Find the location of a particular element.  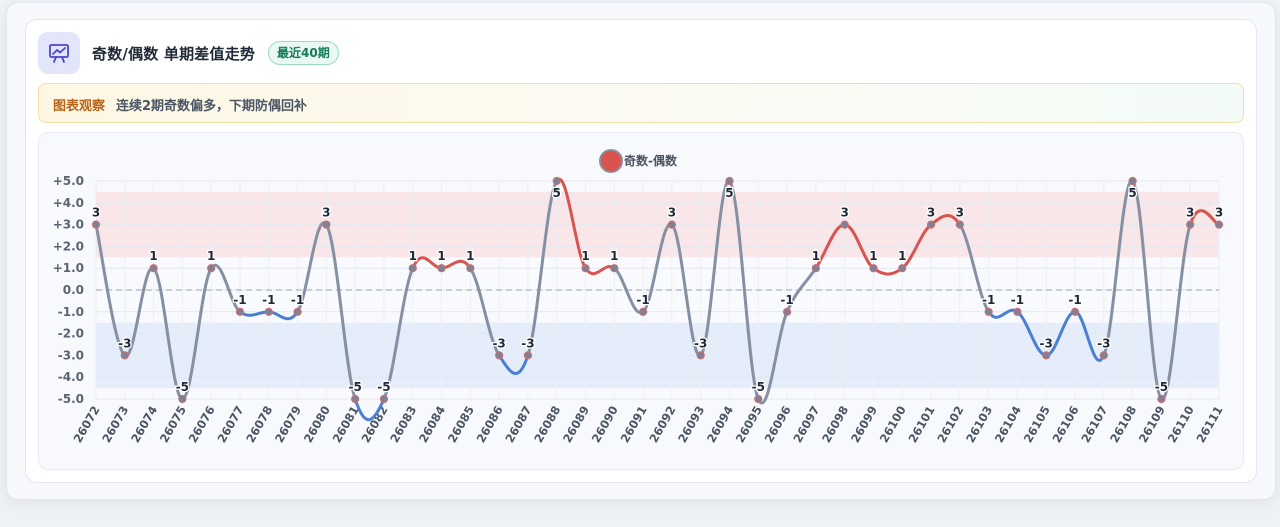

x-tick-label: 26092 is located at coordinates (662, 425).